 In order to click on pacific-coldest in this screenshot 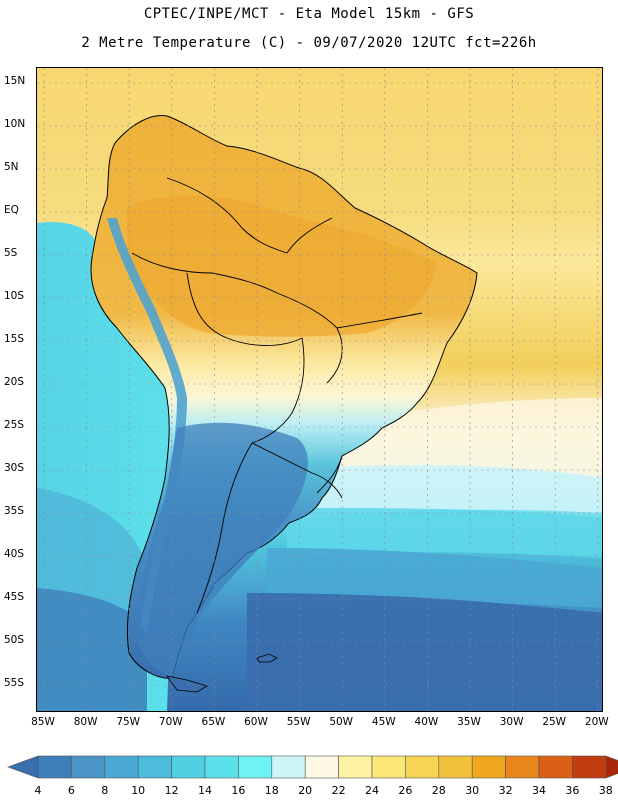, I will do `click(92, 649)`.